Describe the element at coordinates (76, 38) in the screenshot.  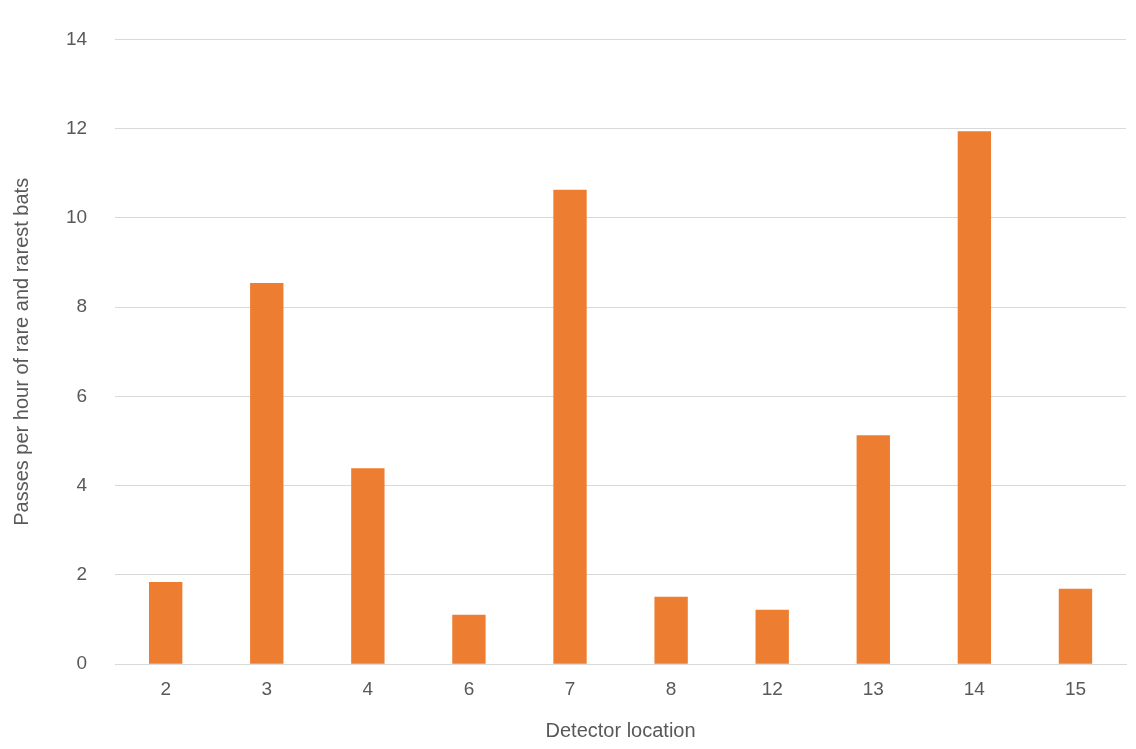
I see `y-tick-label: 14` at that location.